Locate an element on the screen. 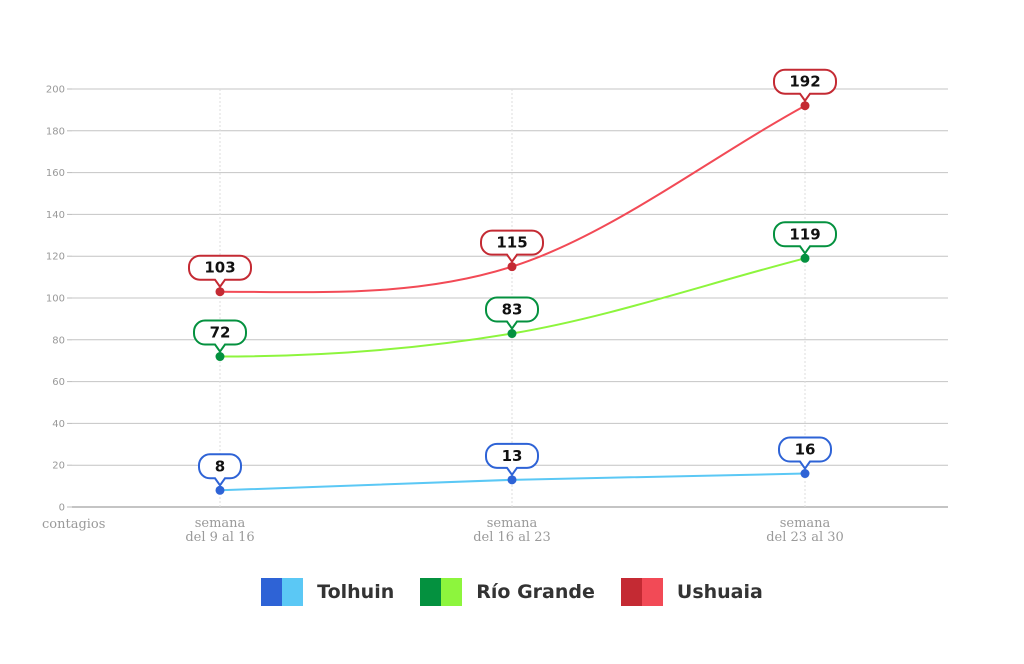  data-label: 103 is located at coordinates (219, 268).